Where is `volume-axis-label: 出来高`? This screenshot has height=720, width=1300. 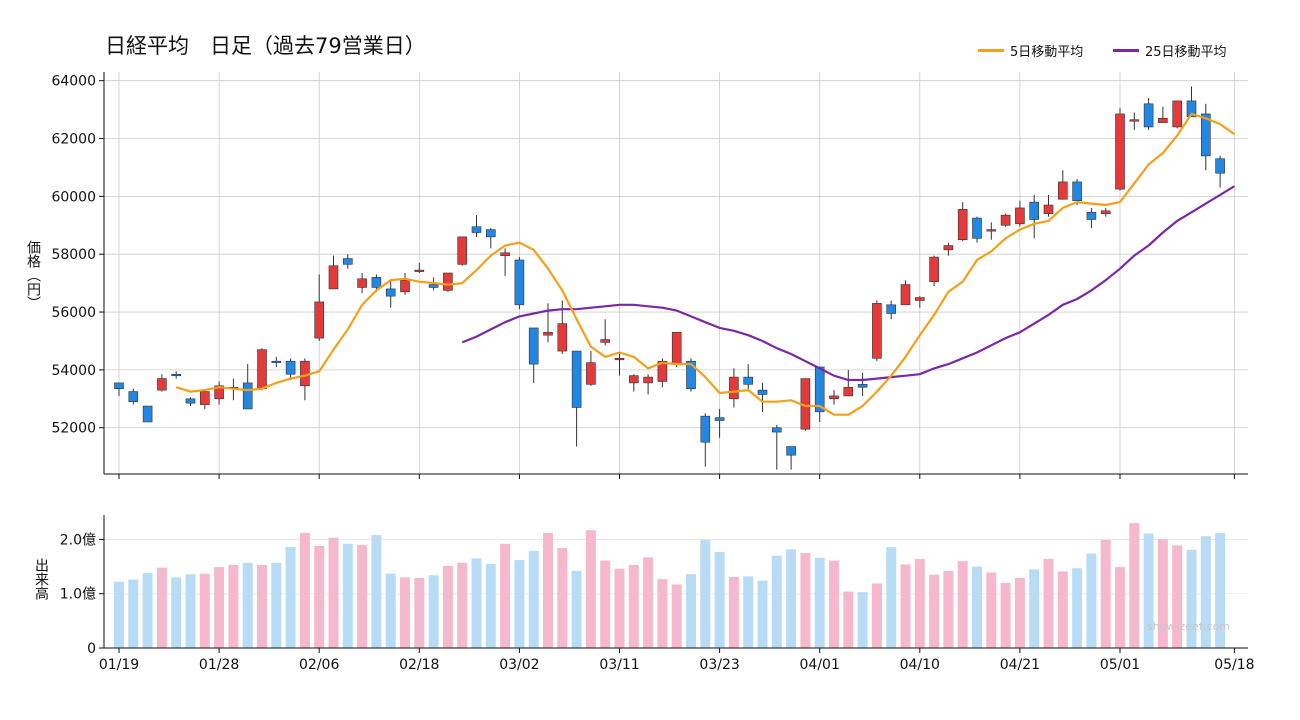
volume-axis-label: 出来高 is located at coordinates (41, 579).